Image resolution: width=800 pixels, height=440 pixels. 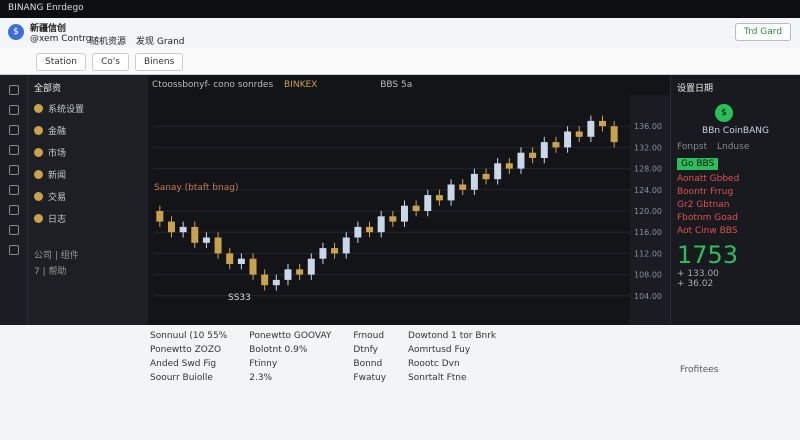 What do you see at coordinates (56, 256) in the screenshot?
I see `sidebar-footer-item: 公司 | 组件` at bounding box center [56, 256].